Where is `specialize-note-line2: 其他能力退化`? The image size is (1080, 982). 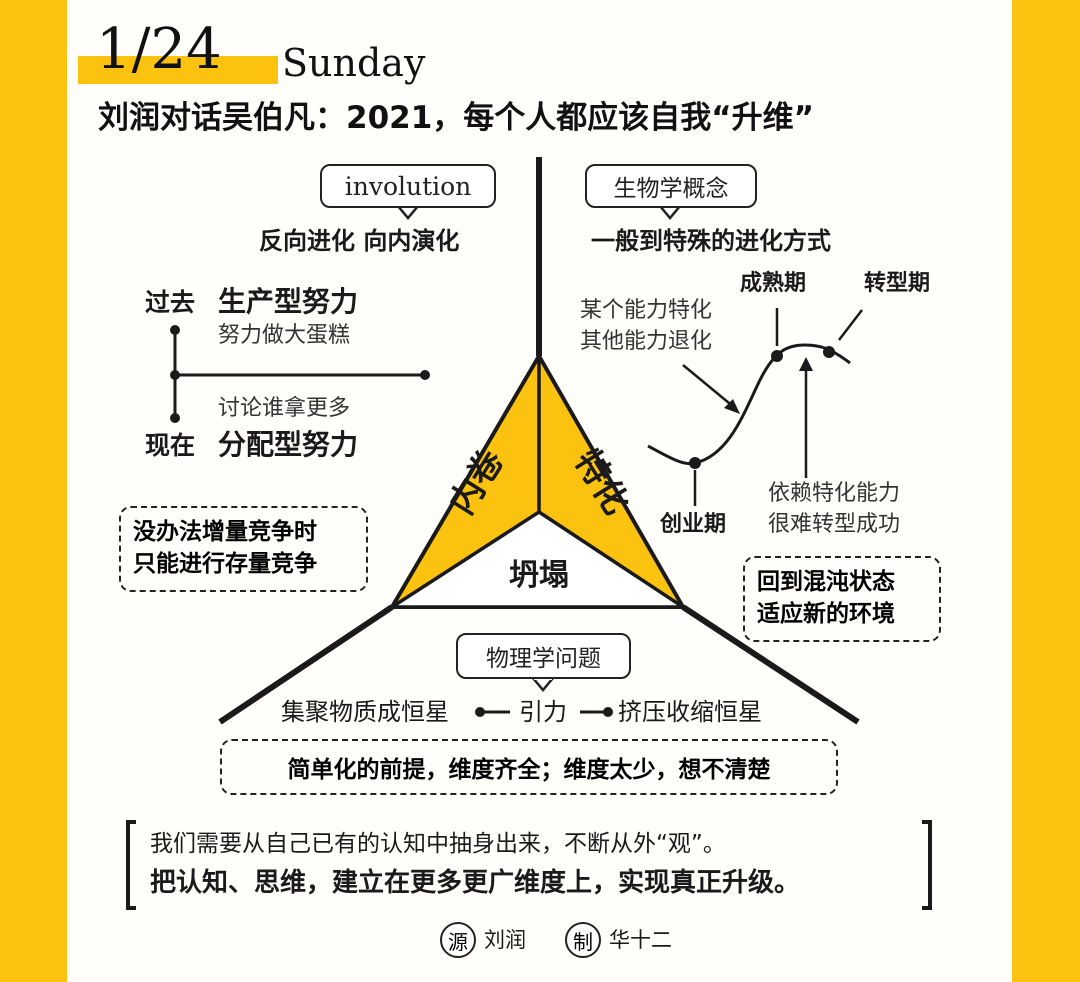
specialize-note-line2: 其他能力退化 is located at coordinates (646, 341).